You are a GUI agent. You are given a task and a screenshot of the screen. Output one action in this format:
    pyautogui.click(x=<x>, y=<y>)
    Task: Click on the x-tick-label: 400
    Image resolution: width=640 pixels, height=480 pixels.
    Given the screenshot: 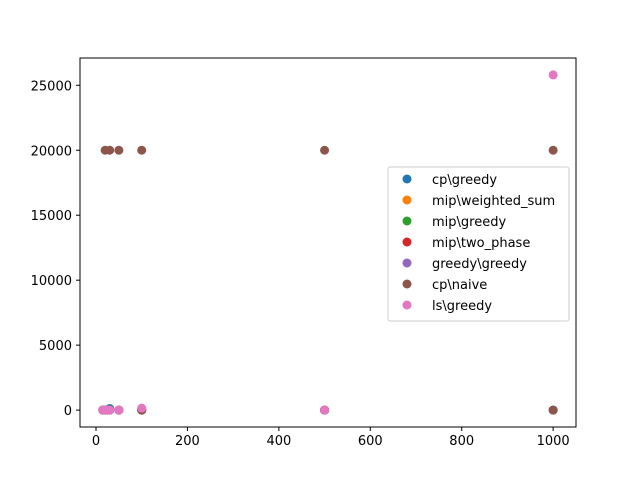 What is the action you would take?
    pyautogui.click(x=278, y=441)
    